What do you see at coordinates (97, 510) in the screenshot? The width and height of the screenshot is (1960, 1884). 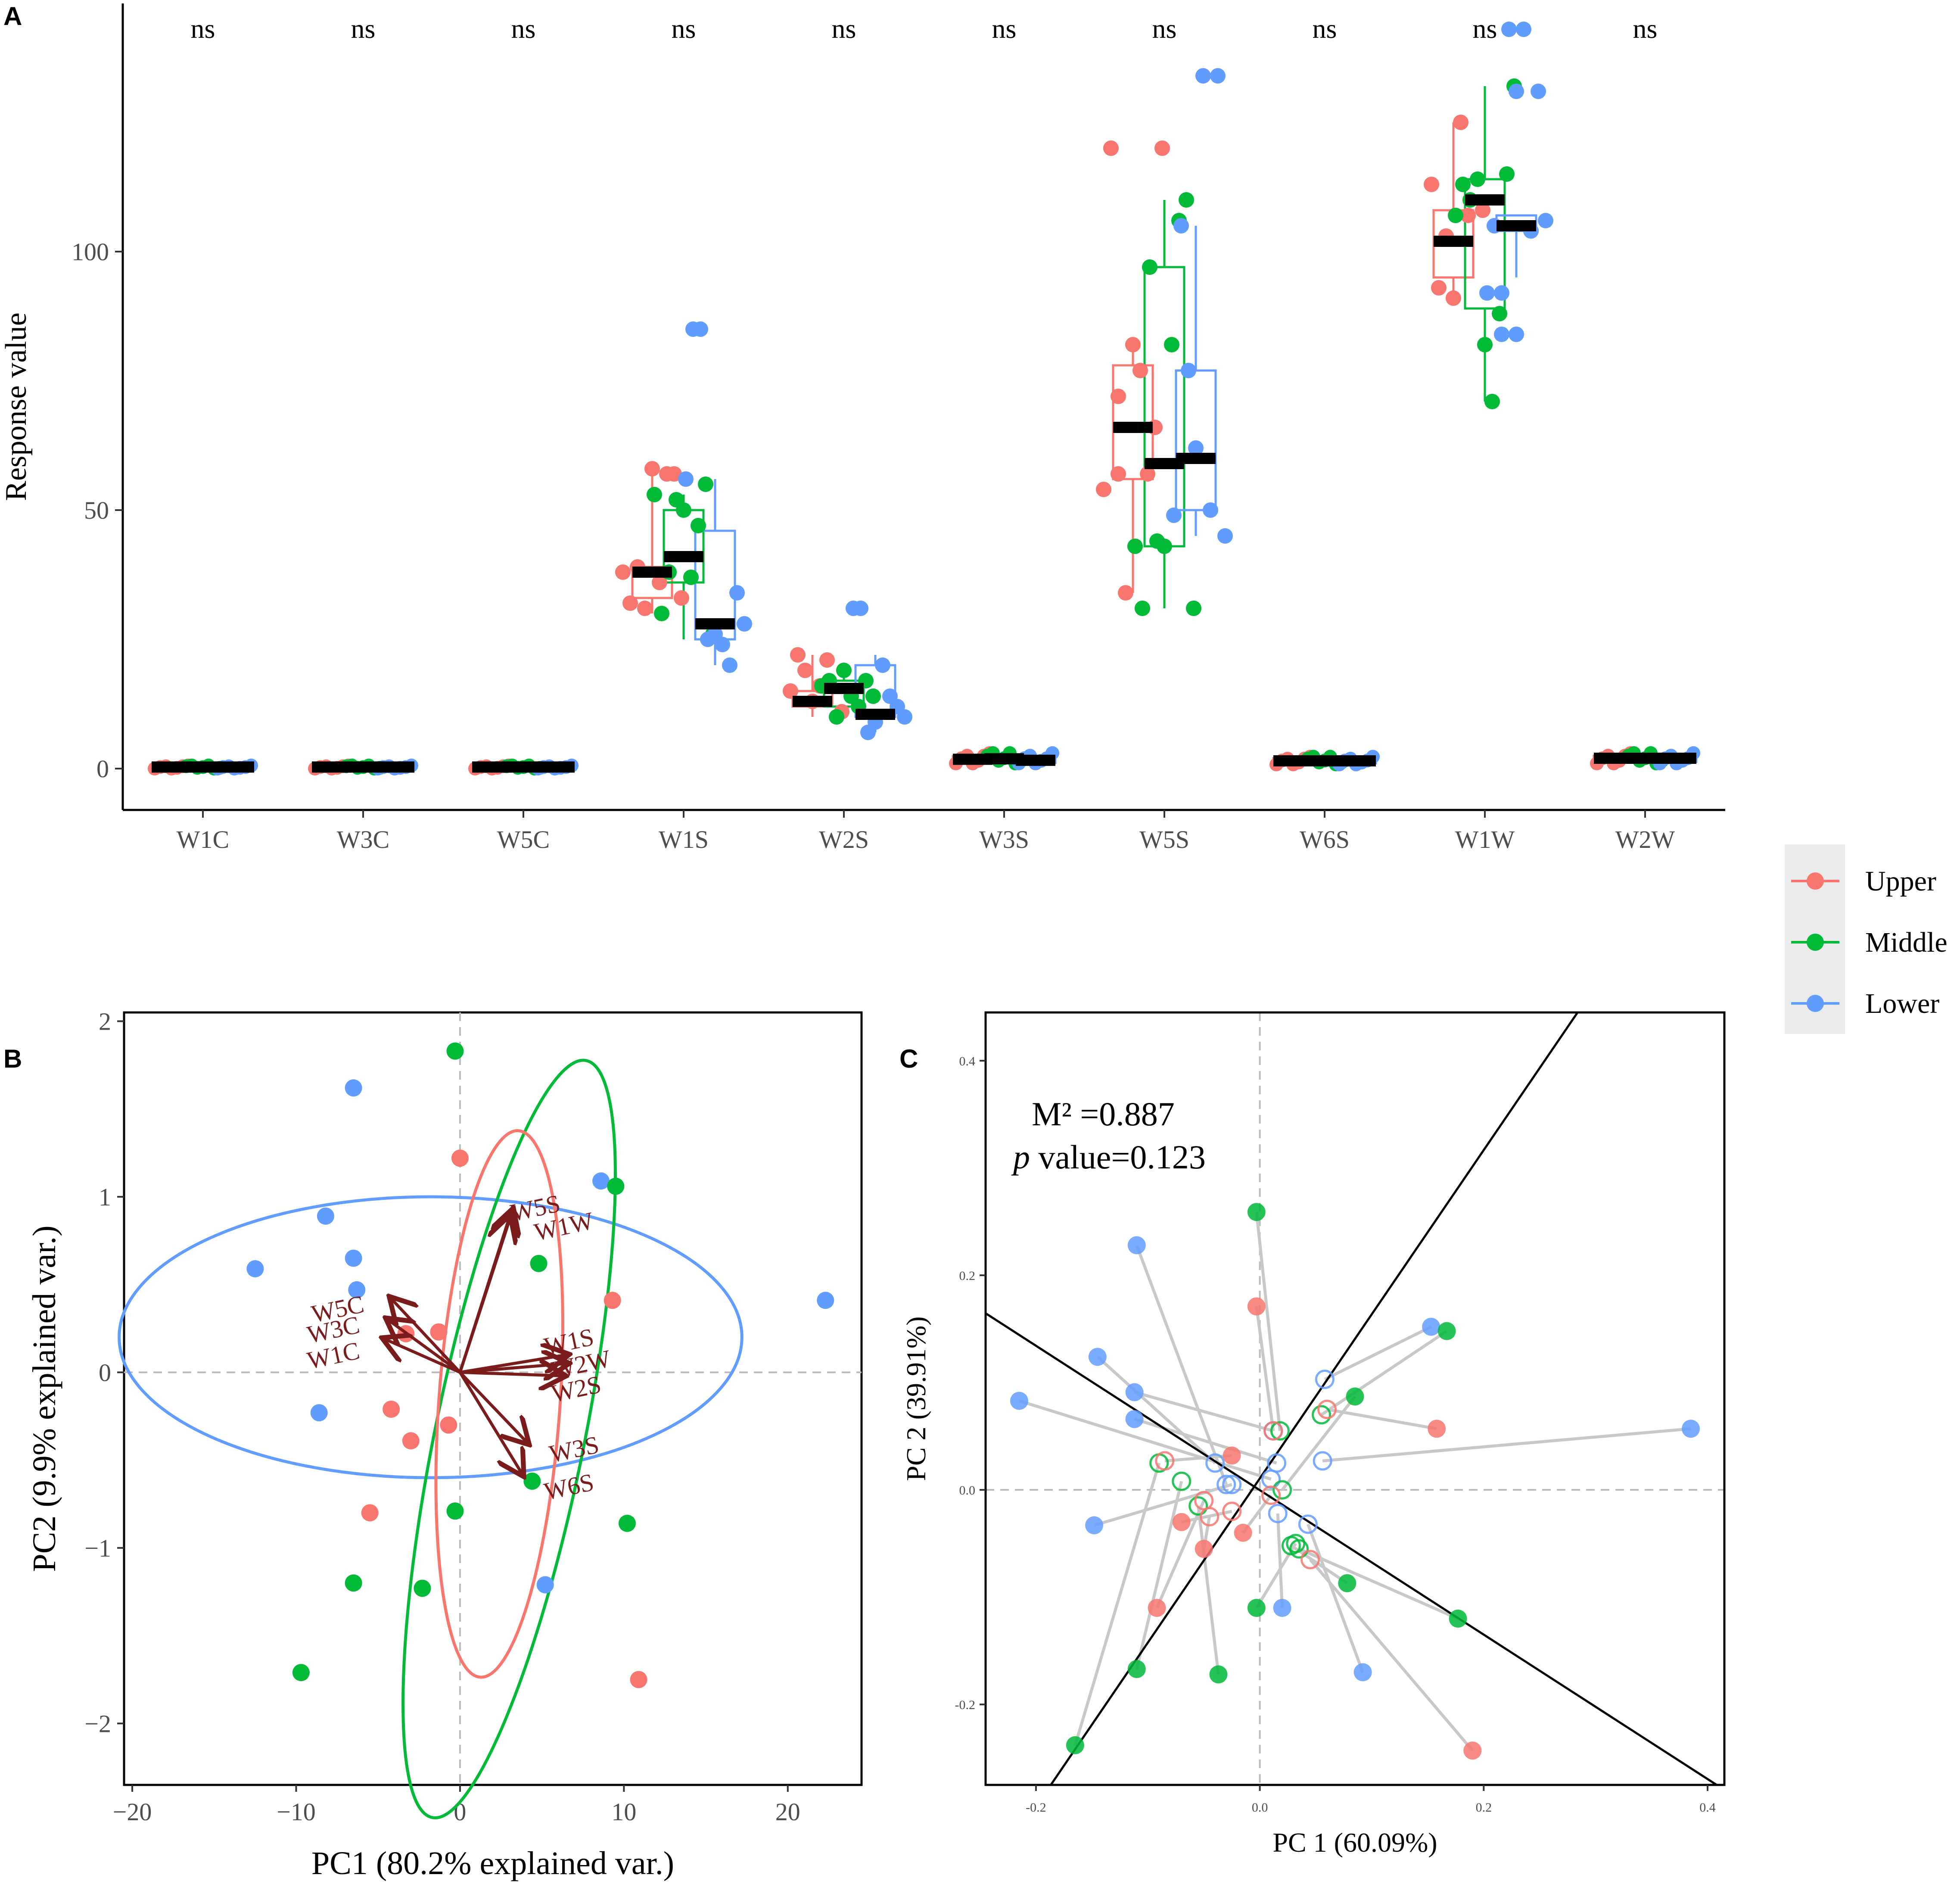 I see `y-tick-label: 50` at bounding box center [97, 510].